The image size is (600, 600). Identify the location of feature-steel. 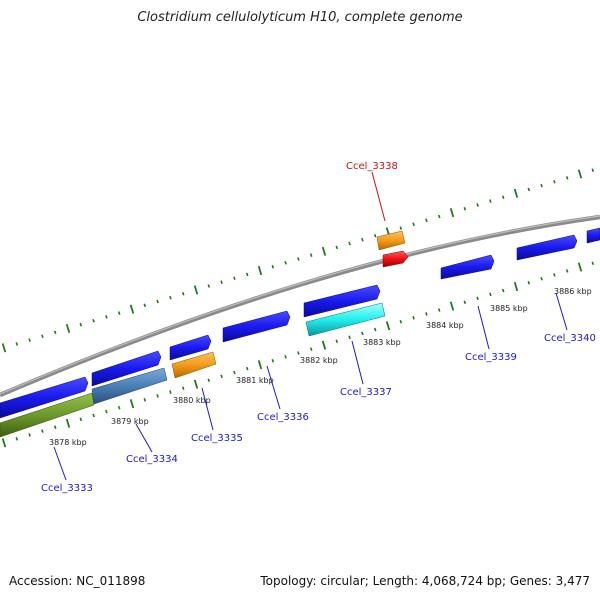
(129, 386).